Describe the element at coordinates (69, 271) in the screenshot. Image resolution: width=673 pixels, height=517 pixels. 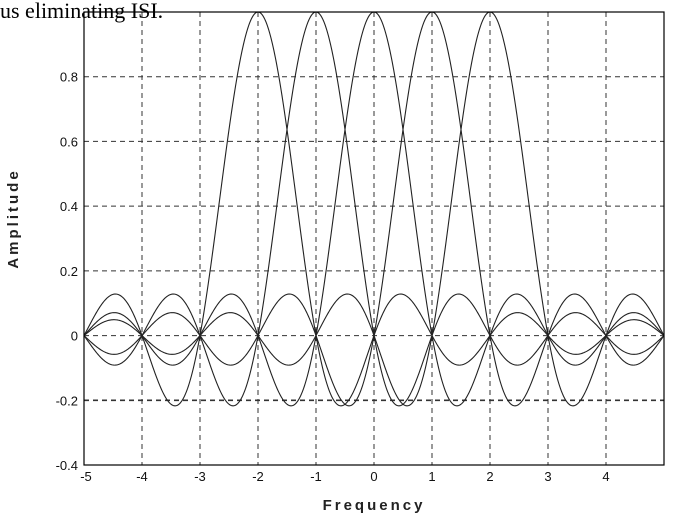
I see `y-tick-label: 0.2` at that location.